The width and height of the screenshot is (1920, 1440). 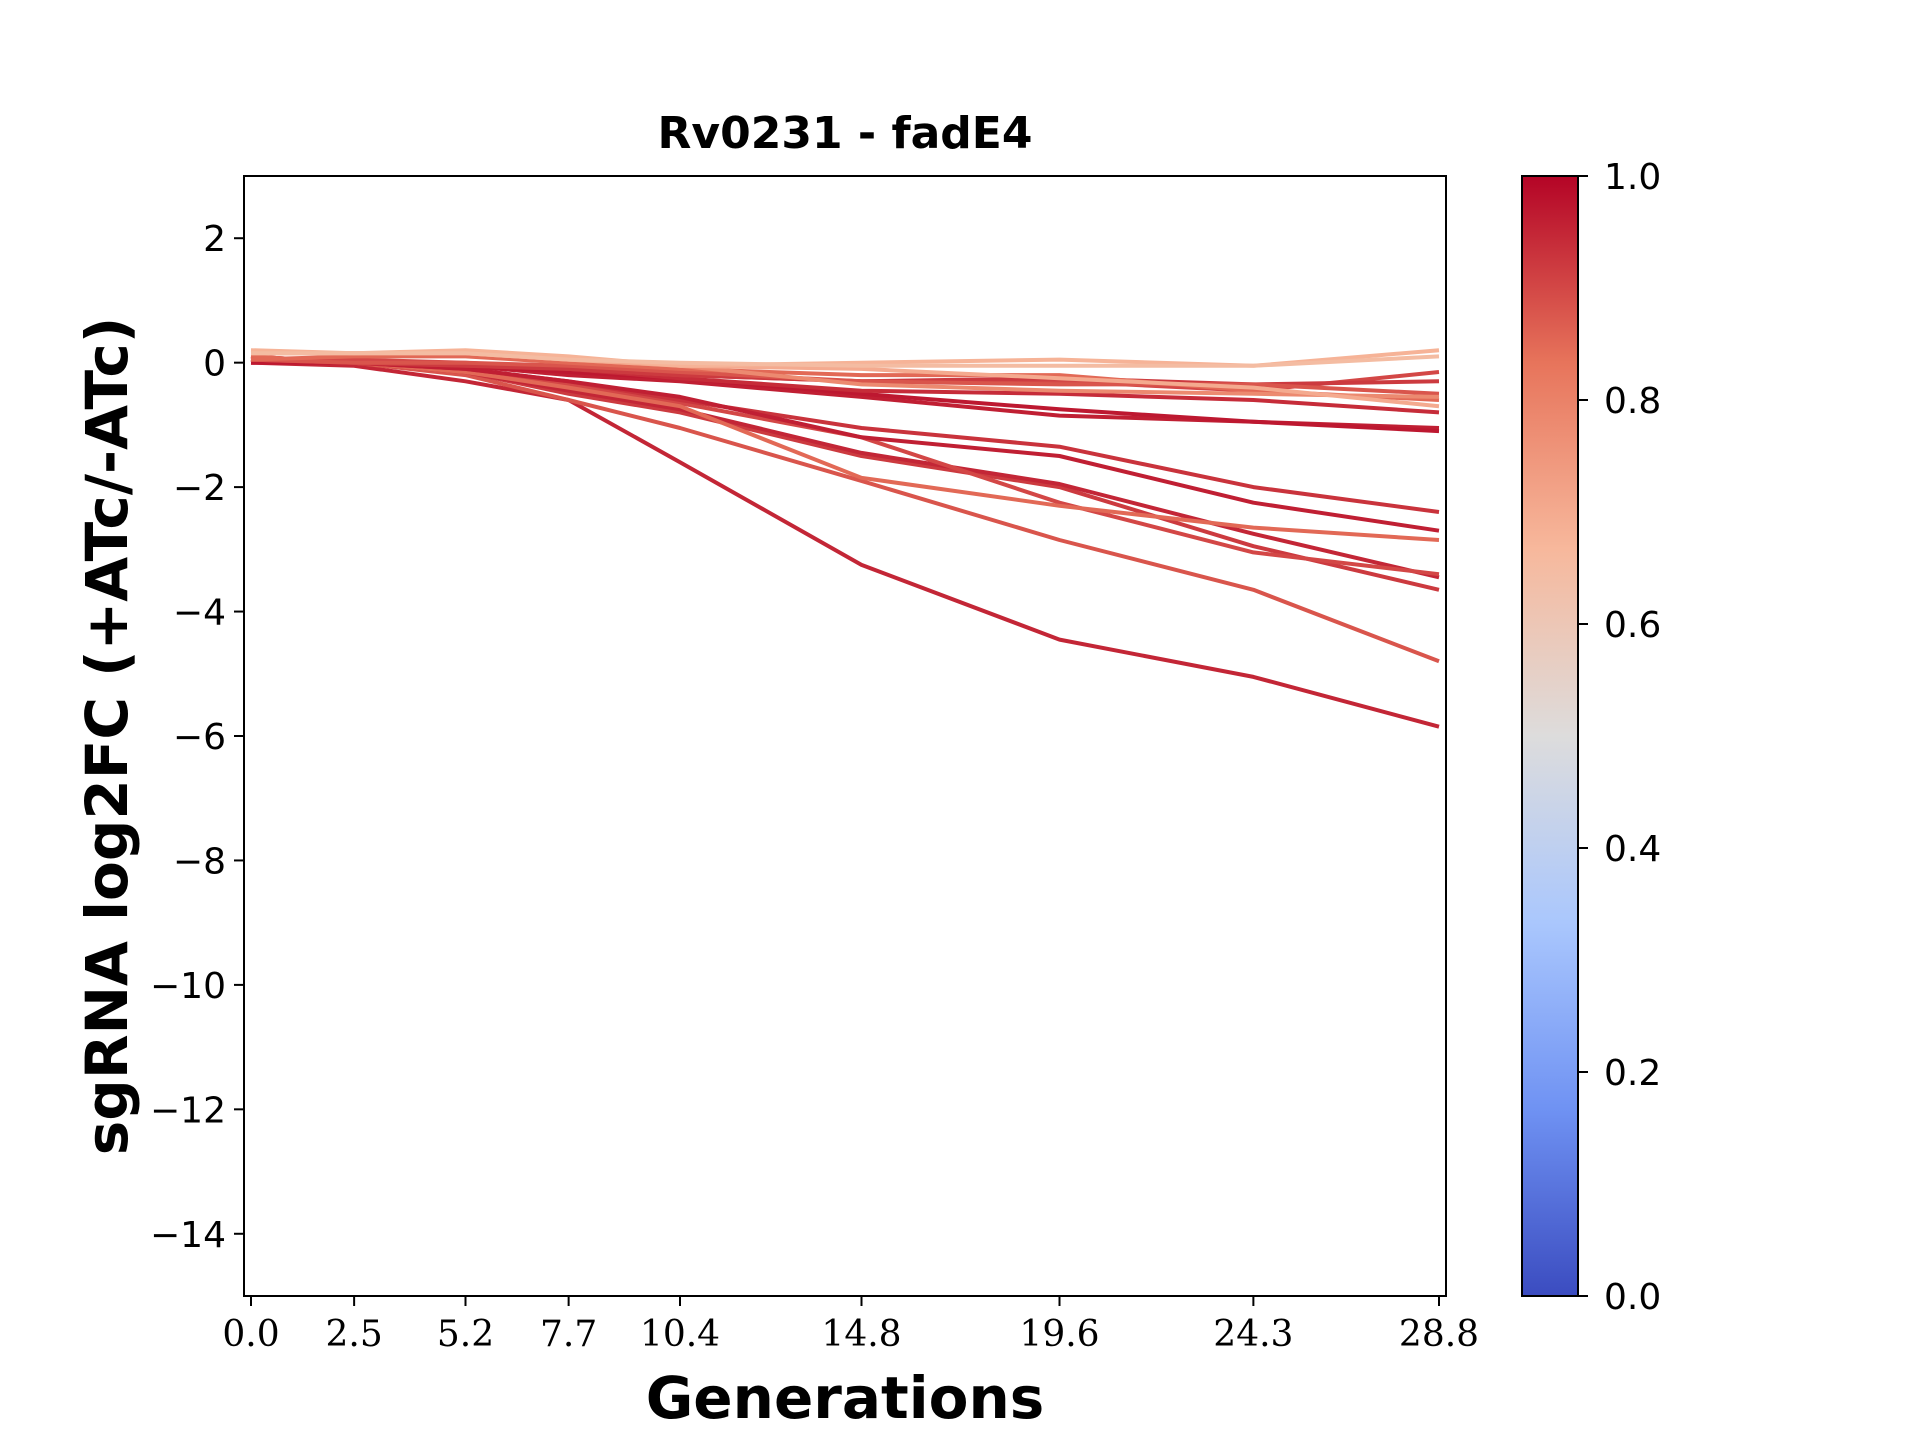 I want to click on x-tick-label: 5.2, so click(x=465, y=1334).